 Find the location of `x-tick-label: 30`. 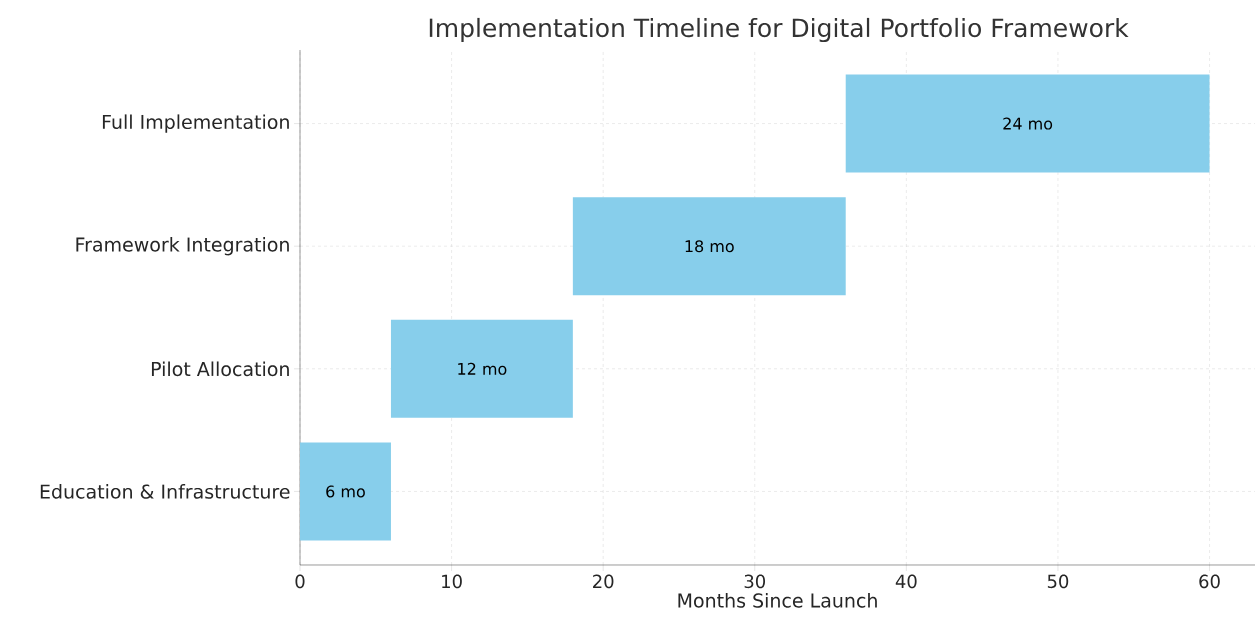

x-tick-label: 30 is located at coordinates (755, 581).